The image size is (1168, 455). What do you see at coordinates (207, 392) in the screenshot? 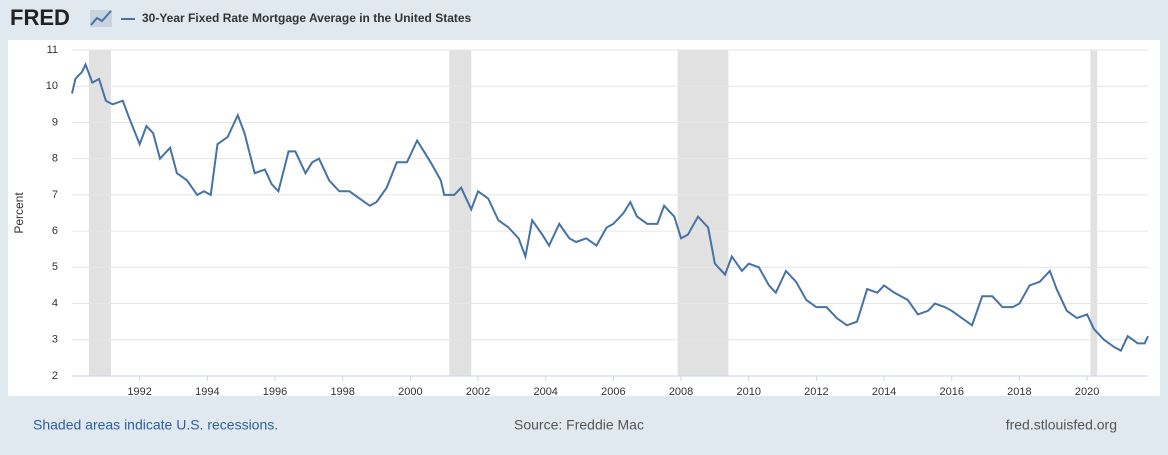
I see `x-tick-label: 1994` at bounding box center [207, 392].